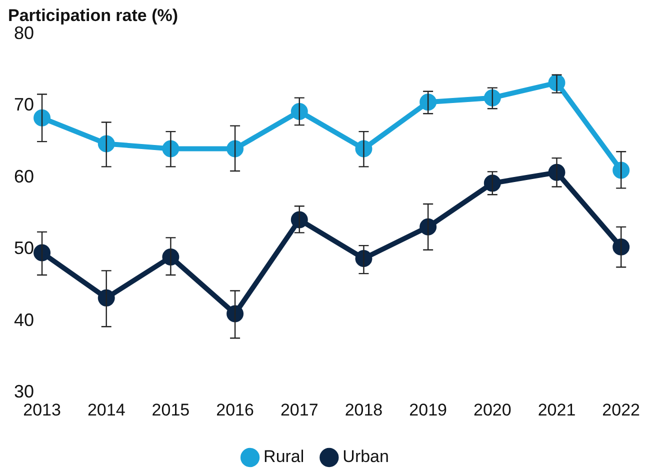 This screenshot has height=476, width=648. What do you see at coordinates (363, 410) in the screenshot?
I see `x-tick-label: 2018` at bounding box center [363, 410].